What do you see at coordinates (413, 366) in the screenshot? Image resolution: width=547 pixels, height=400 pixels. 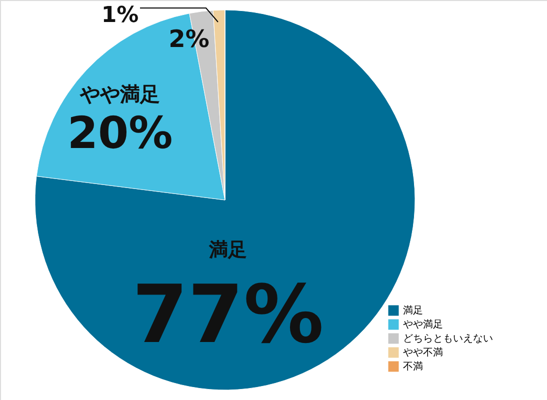 I see `legend-label: 不満` at bounding box center [413, 366].